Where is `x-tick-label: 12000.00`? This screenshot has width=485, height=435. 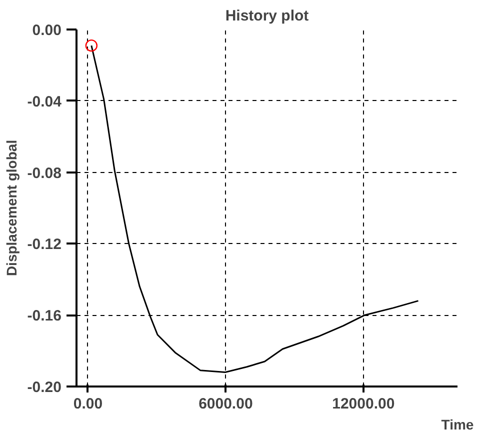
x-tick-label: 12000.00 is located at coordinates (363, 404).